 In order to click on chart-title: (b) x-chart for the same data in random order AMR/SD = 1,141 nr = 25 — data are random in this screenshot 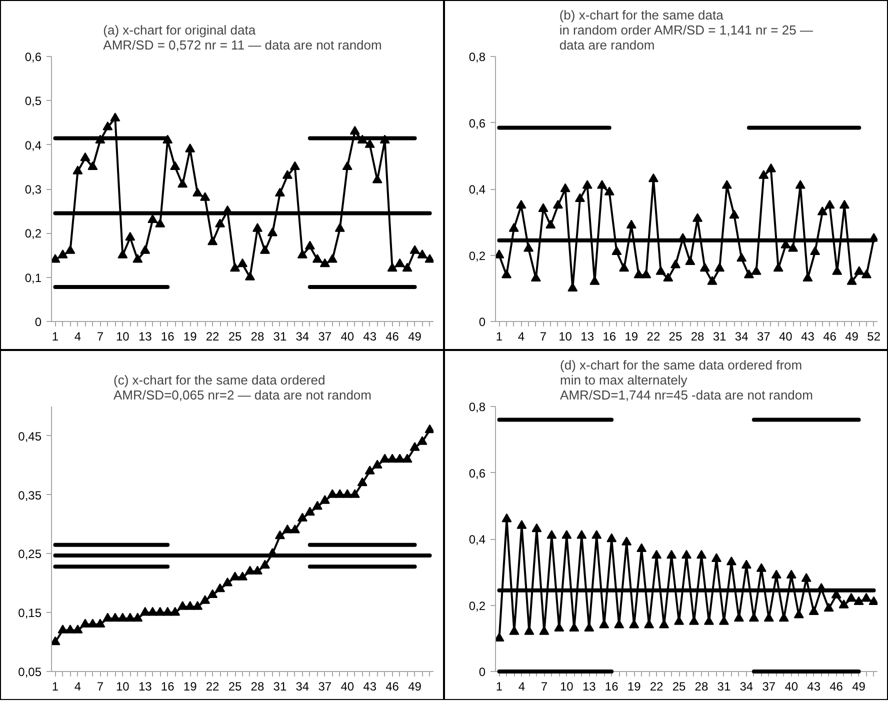, I will do `click(686, 30)`.